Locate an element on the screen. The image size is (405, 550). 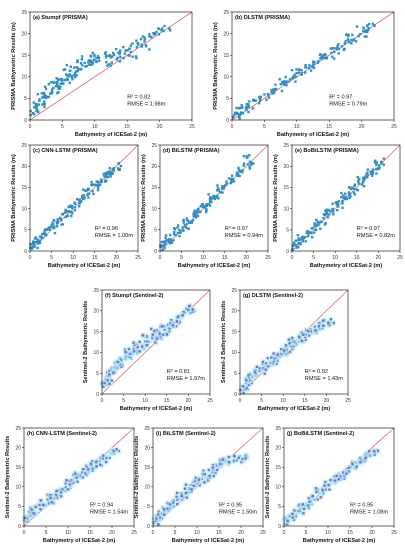
y-axis-label: Sentinel-2 Bathymetric Results is located at coordinates (137, 477).